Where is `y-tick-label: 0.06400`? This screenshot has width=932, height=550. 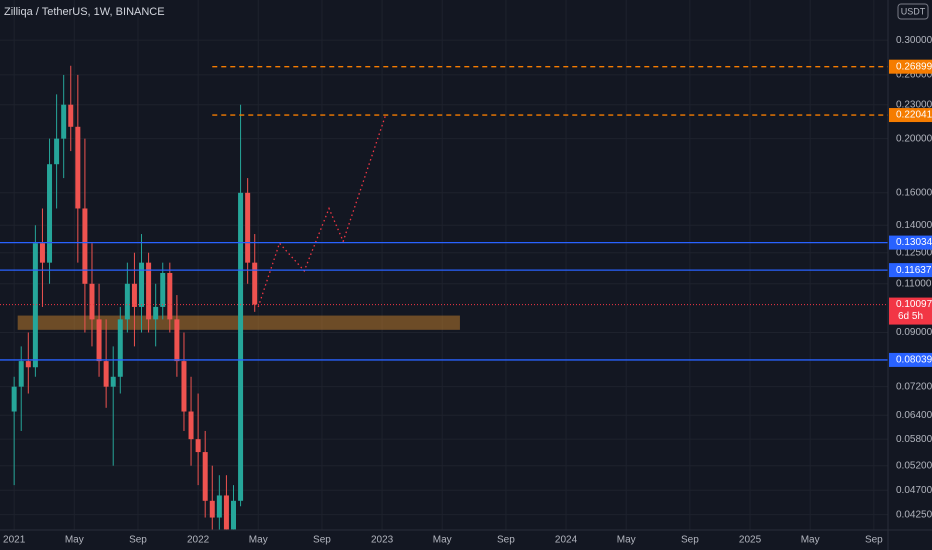 y-tick-label: 0.06400 is located at coordinates (914, 415).